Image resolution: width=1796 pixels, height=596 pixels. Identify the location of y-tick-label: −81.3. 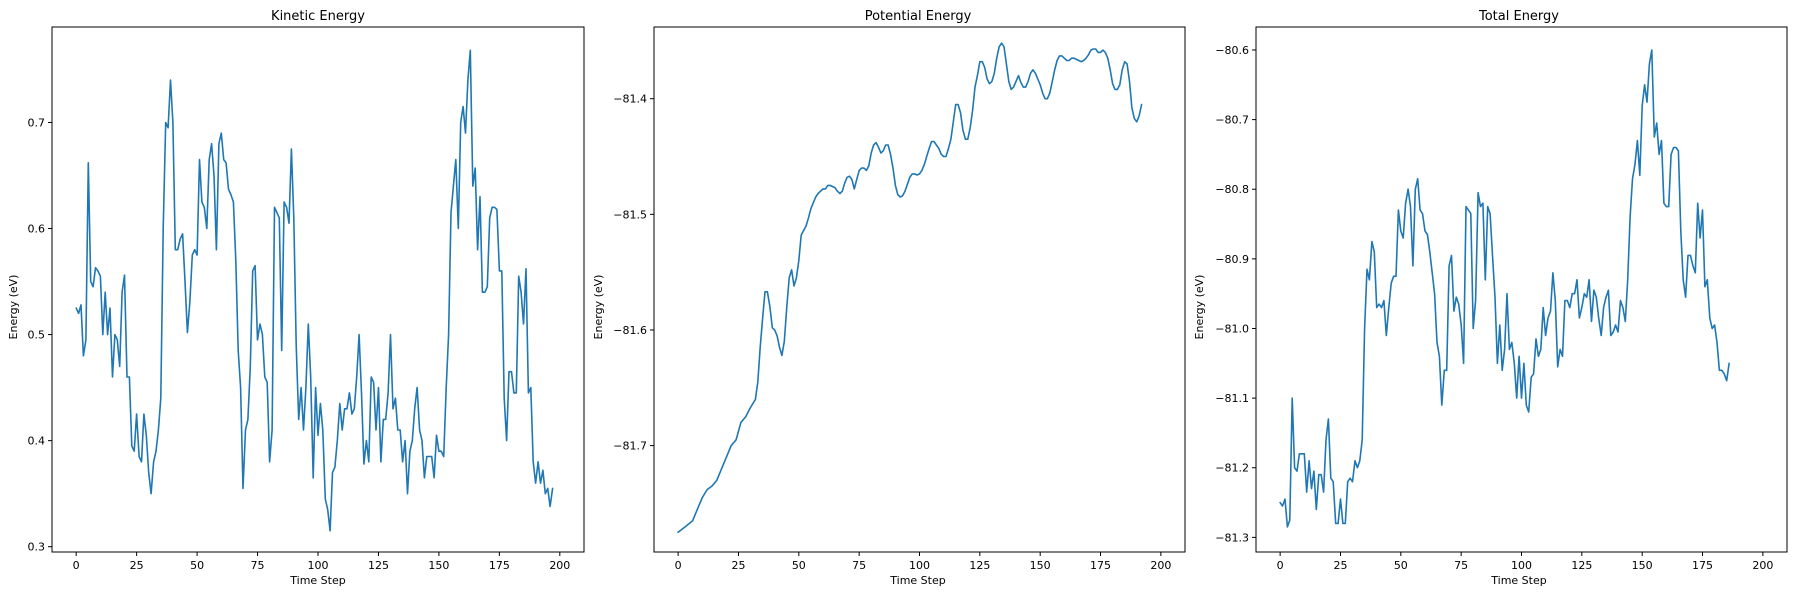
(1232, 537).